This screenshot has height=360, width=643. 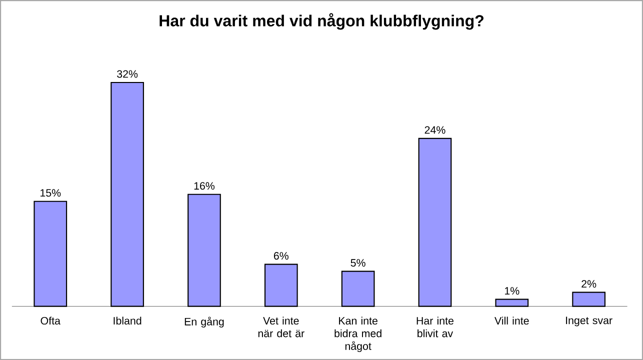 I want to click on data-label: 6%, so click(x=281, y=256).